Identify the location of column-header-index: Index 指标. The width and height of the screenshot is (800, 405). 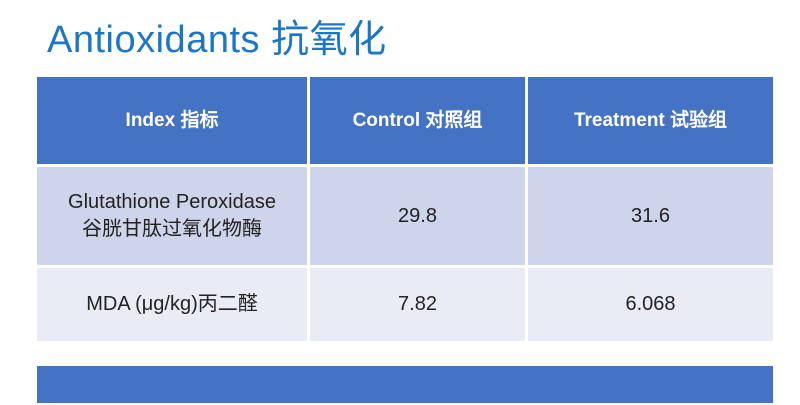
(172, 120).